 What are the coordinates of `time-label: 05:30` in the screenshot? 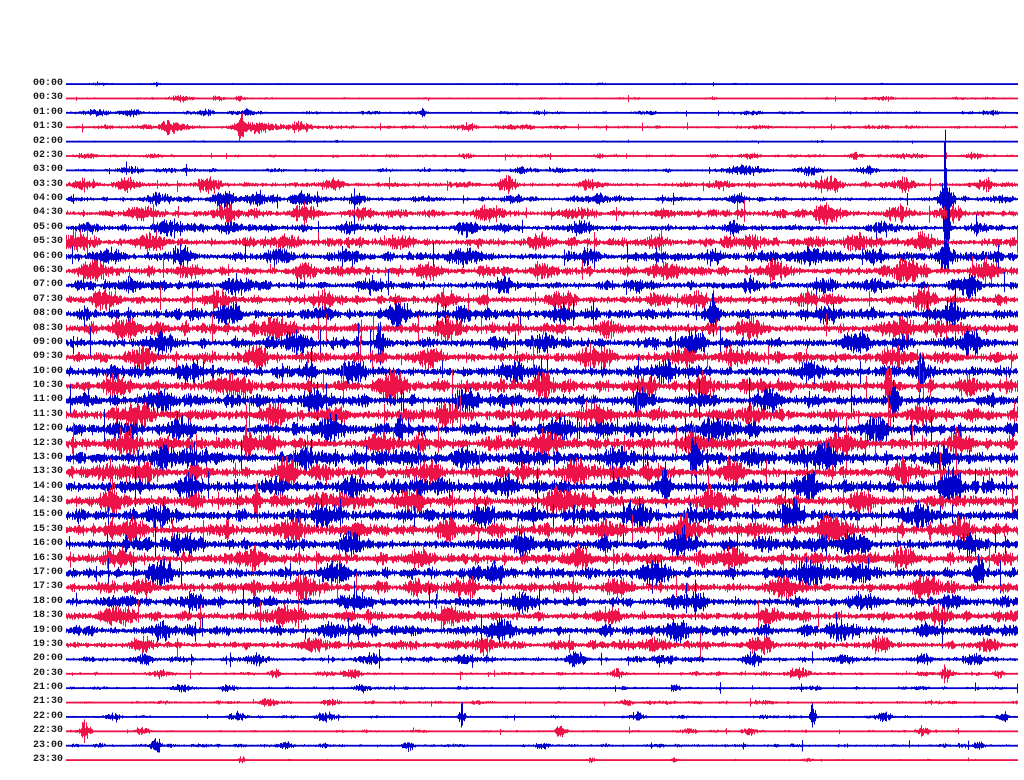 It's located at (47, 242).